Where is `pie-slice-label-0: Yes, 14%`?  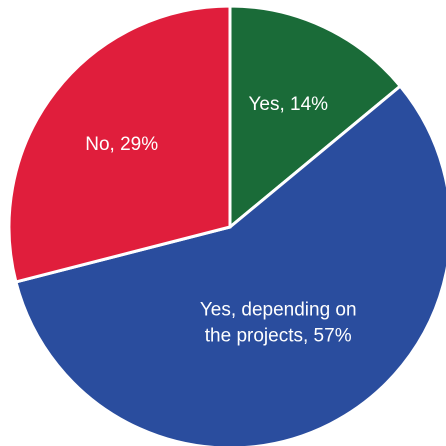 pie-slice-label-0: Yes, 14% is located at coordinates (289, 104).